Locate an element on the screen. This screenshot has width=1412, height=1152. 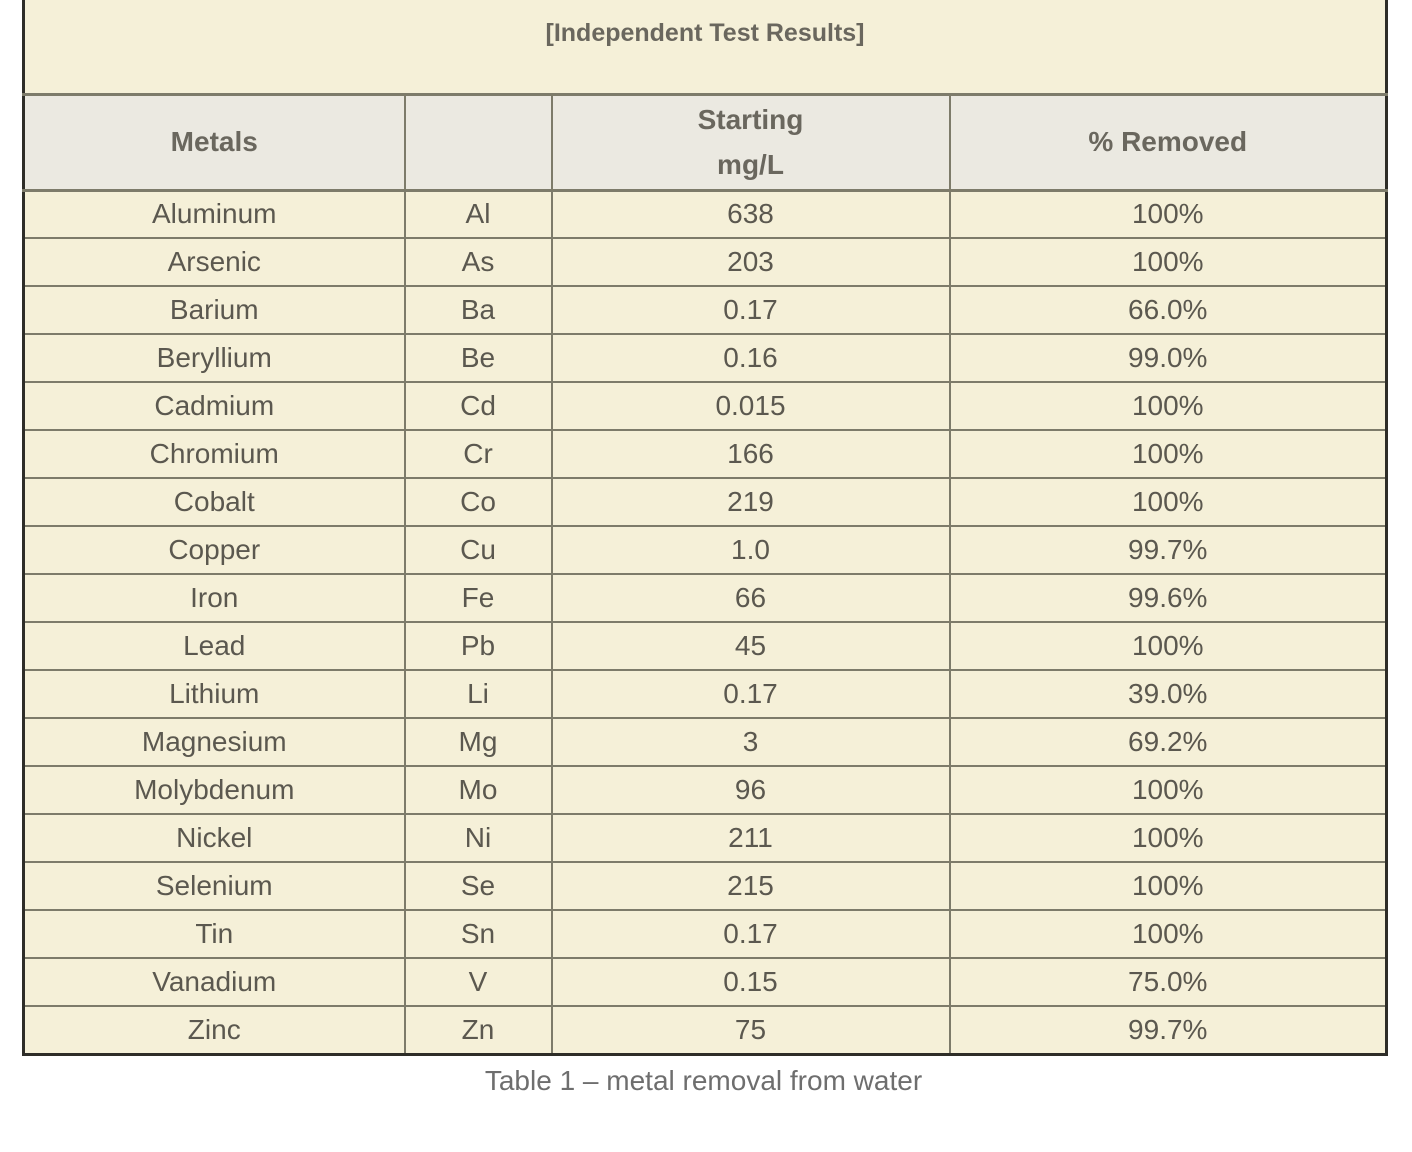
cell-metal: Lead is located at coordinates (214, 646).